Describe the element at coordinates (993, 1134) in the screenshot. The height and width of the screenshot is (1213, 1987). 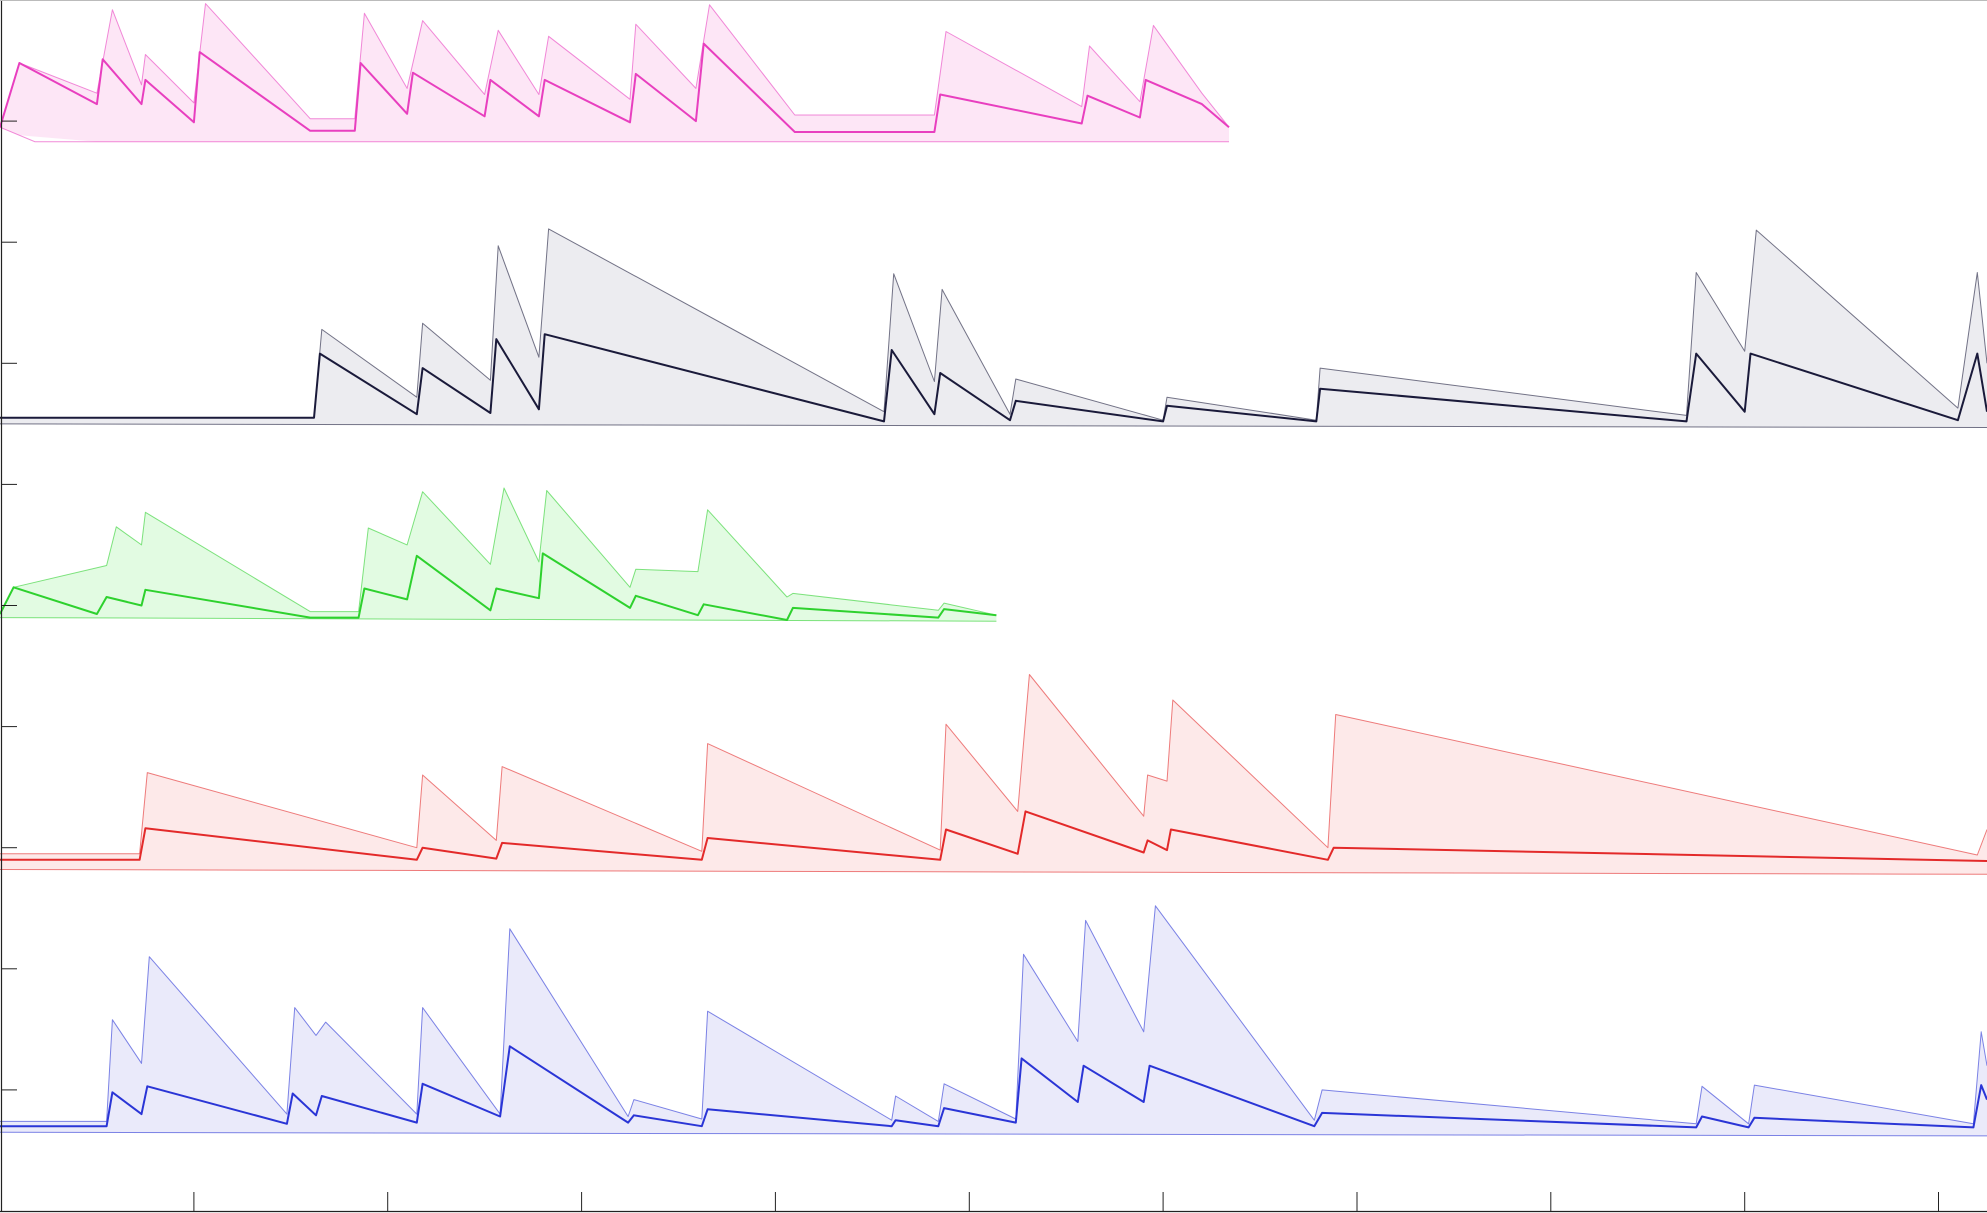
I see `series-5-lower-line` at that location.